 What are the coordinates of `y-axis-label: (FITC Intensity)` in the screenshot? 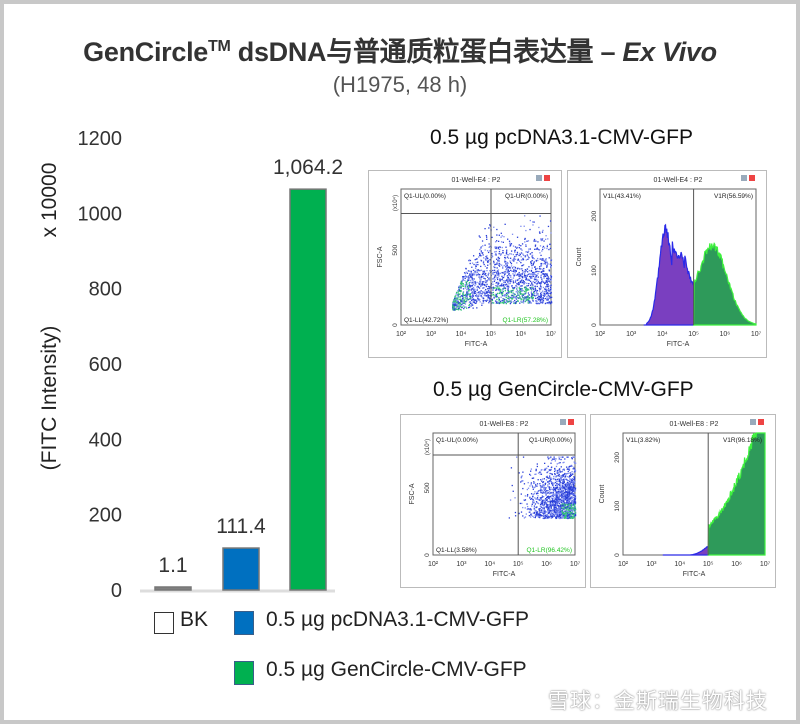 It's located at (49, 398).